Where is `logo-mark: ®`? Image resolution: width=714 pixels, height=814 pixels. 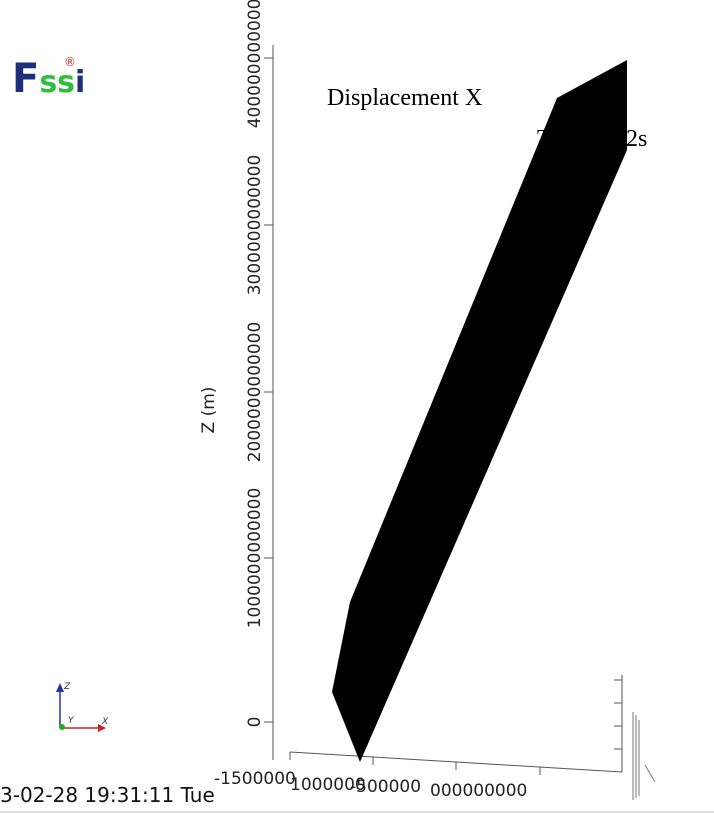
logo-mark: ® is located at coordinates (70, 62).